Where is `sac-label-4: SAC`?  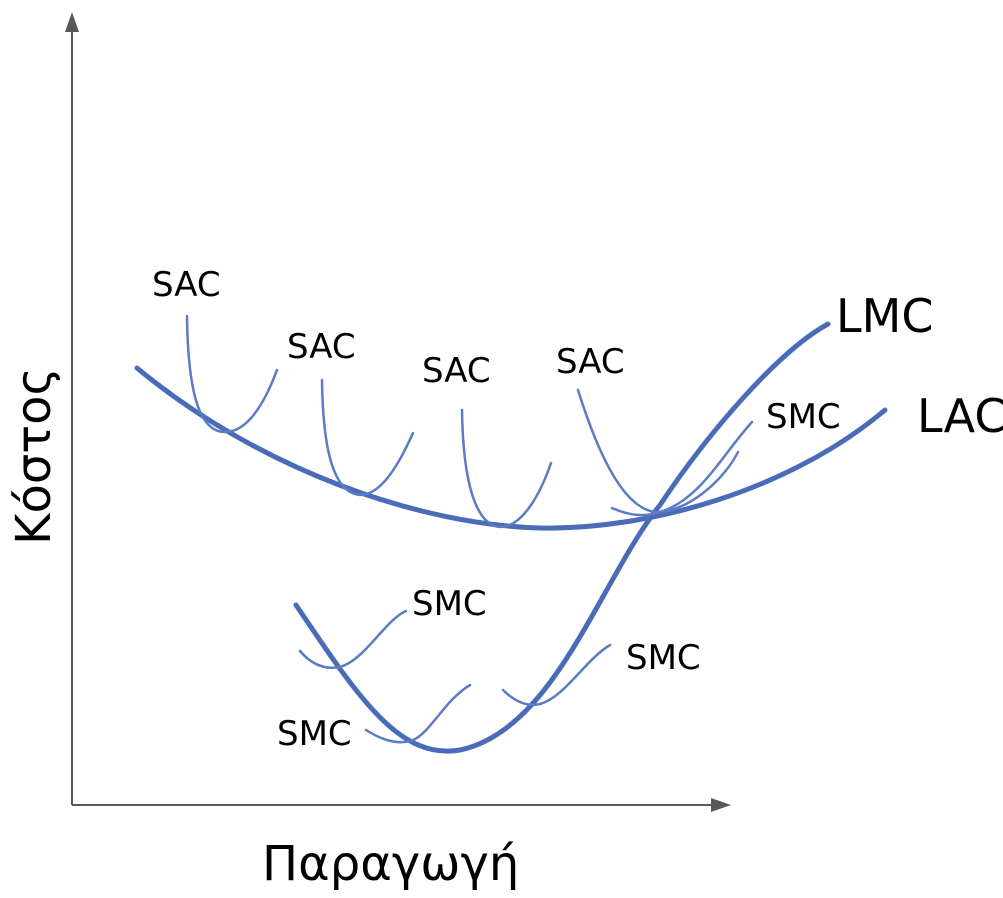 sac-label-4: SAC is located at coordinates (590, 362).